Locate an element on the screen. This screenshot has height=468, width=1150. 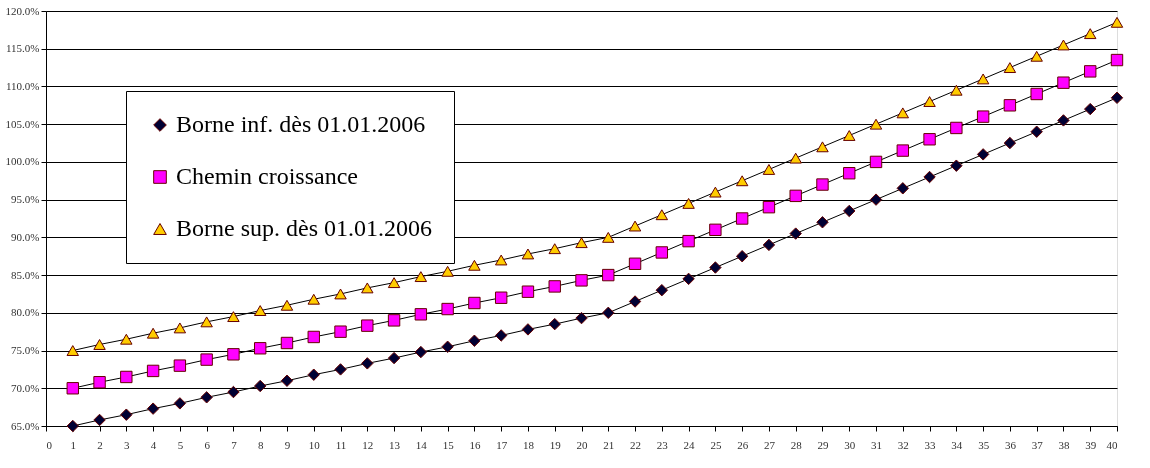
x-tick-label: 35 is located at coordinates (984, 444).